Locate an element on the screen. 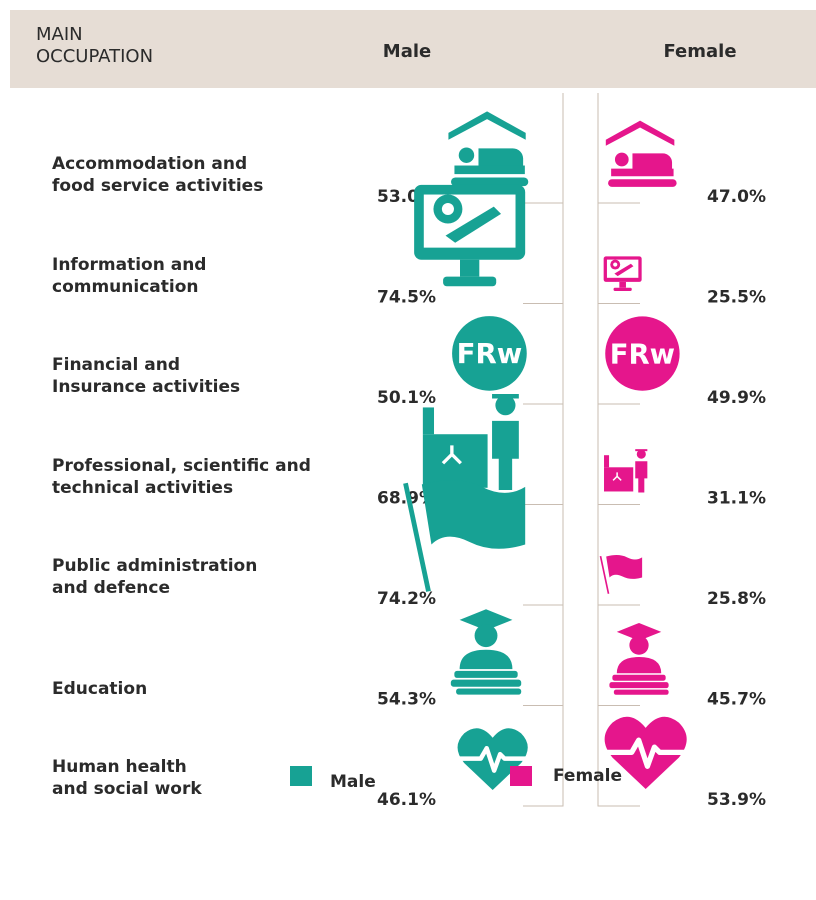  icon: FRw is located at coordinates (489, 353).